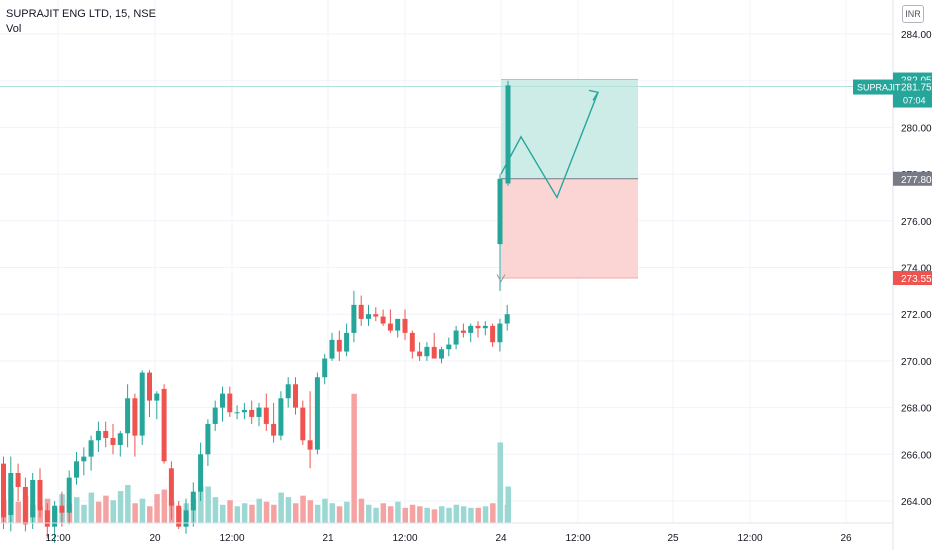 The width and height of the screenshot is (932, 550). I want to click on target-zone, so click(569, 129).